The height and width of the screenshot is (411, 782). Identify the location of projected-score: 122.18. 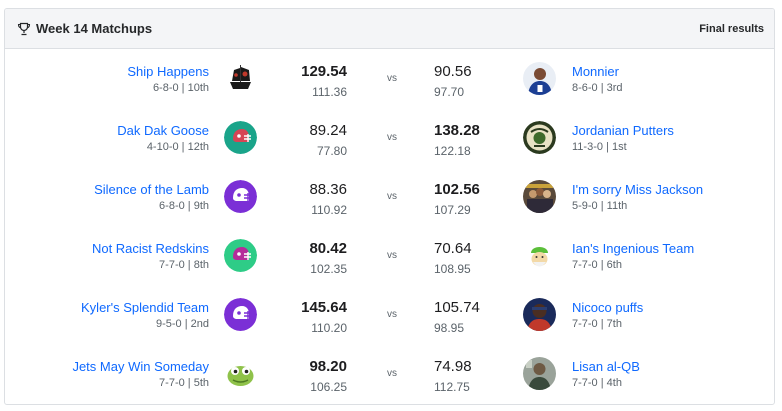
(452, 151).